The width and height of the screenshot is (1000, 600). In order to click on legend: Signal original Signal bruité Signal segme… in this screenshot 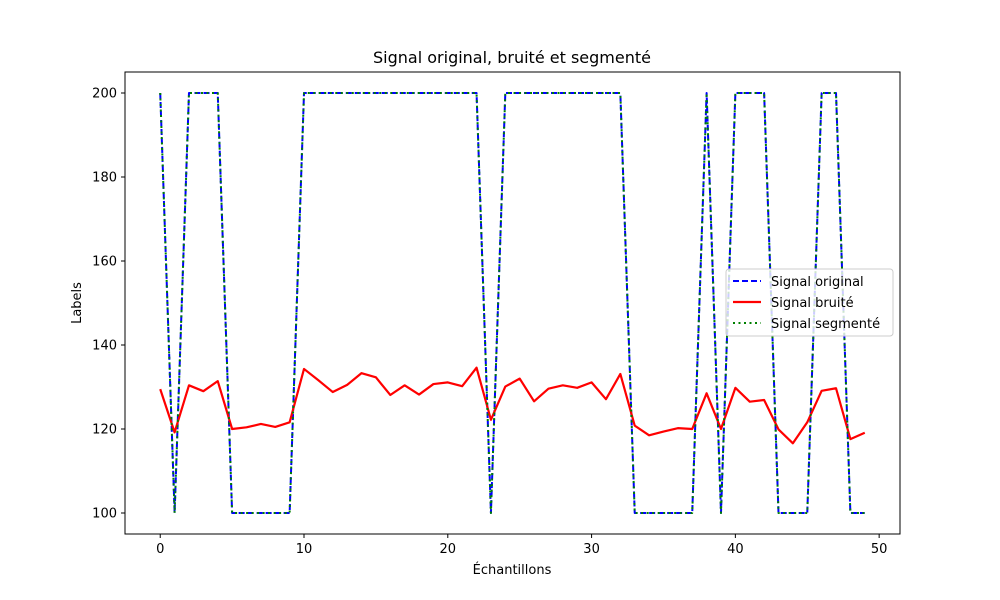, I will do `click(809, 302)`.